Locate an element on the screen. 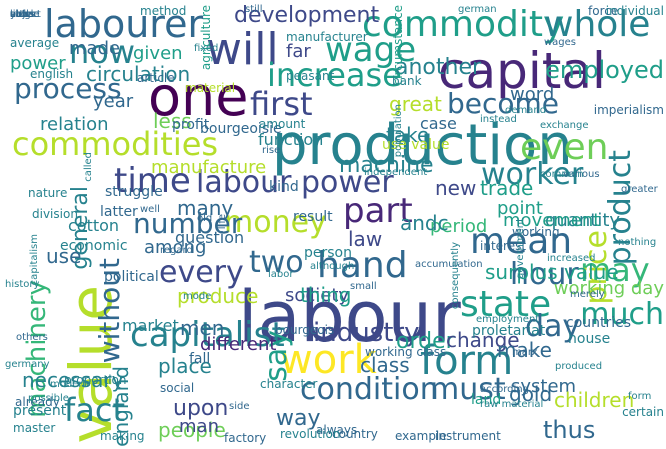 The height and width of the screenshot is (449, 666). word-movement: movement is located at coordinates (552, 220).